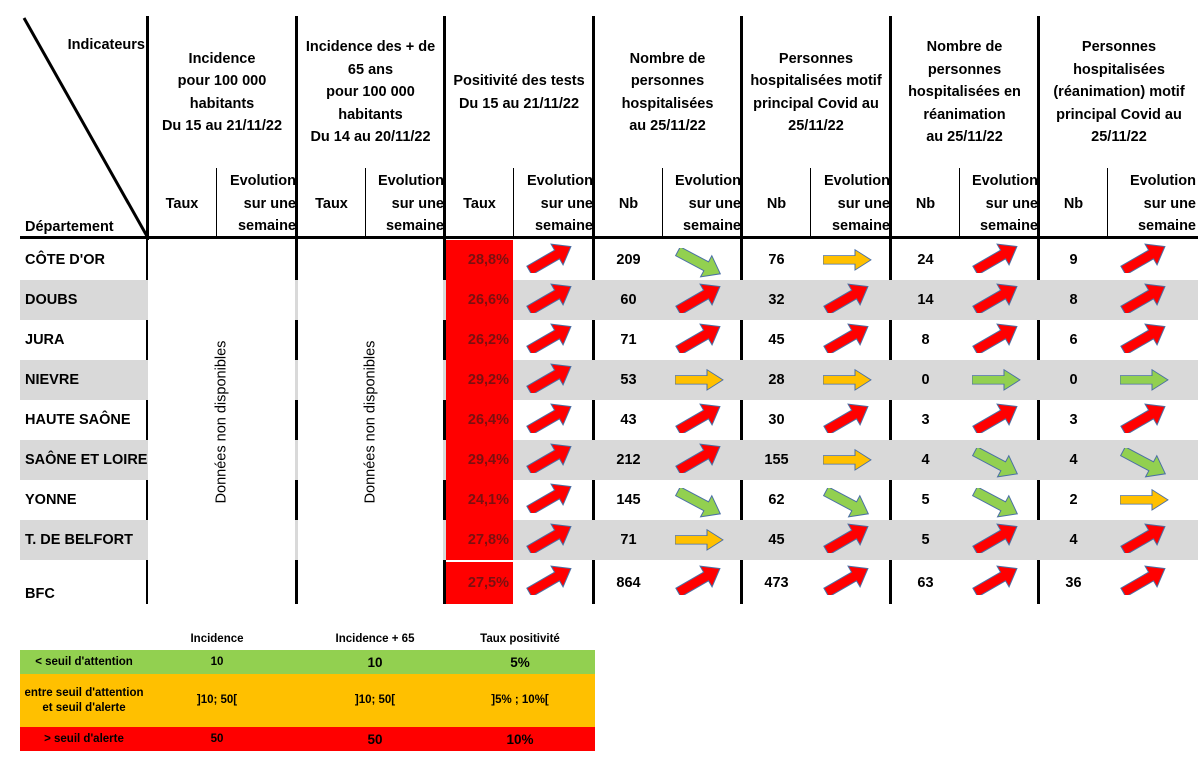 This screenshot has width=1200, height=765. Describe the element at coordinates (667, 103) in the screenshot. I see `header-line: hospitalisées` at that location.